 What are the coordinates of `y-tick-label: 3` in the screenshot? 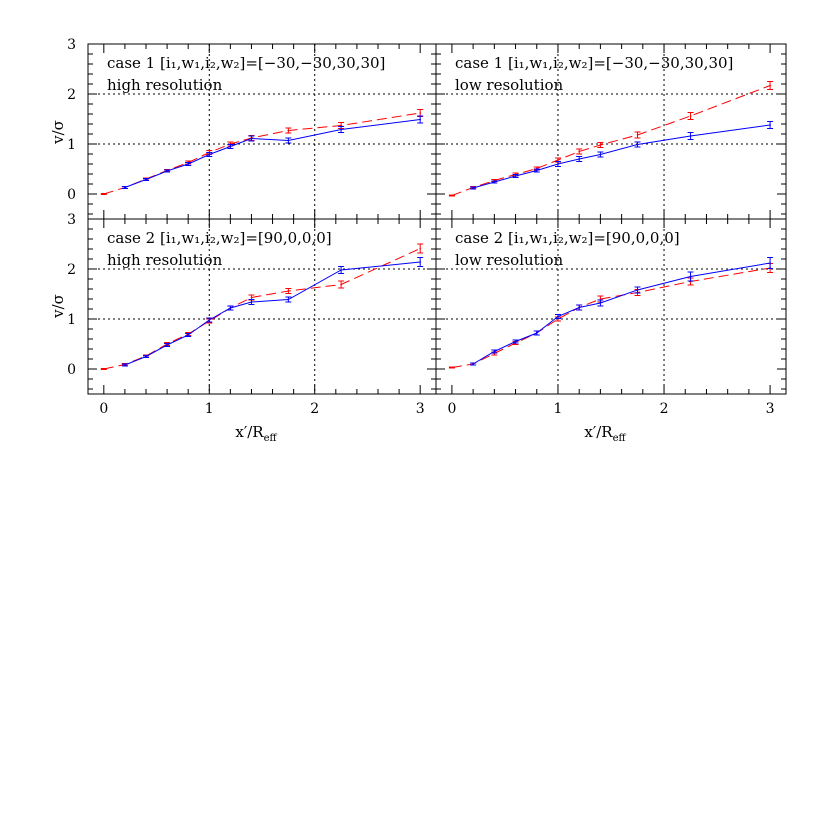 It's located at (71, 220).